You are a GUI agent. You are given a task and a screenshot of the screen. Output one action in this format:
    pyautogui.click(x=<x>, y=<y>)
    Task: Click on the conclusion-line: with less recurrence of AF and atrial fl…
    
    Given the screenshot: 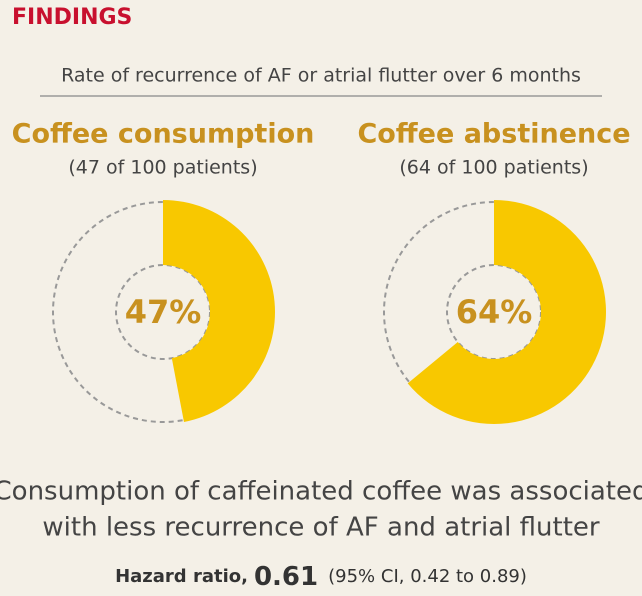 What is the action you would take?
    pyautogui.click(x=320, y=528)
    